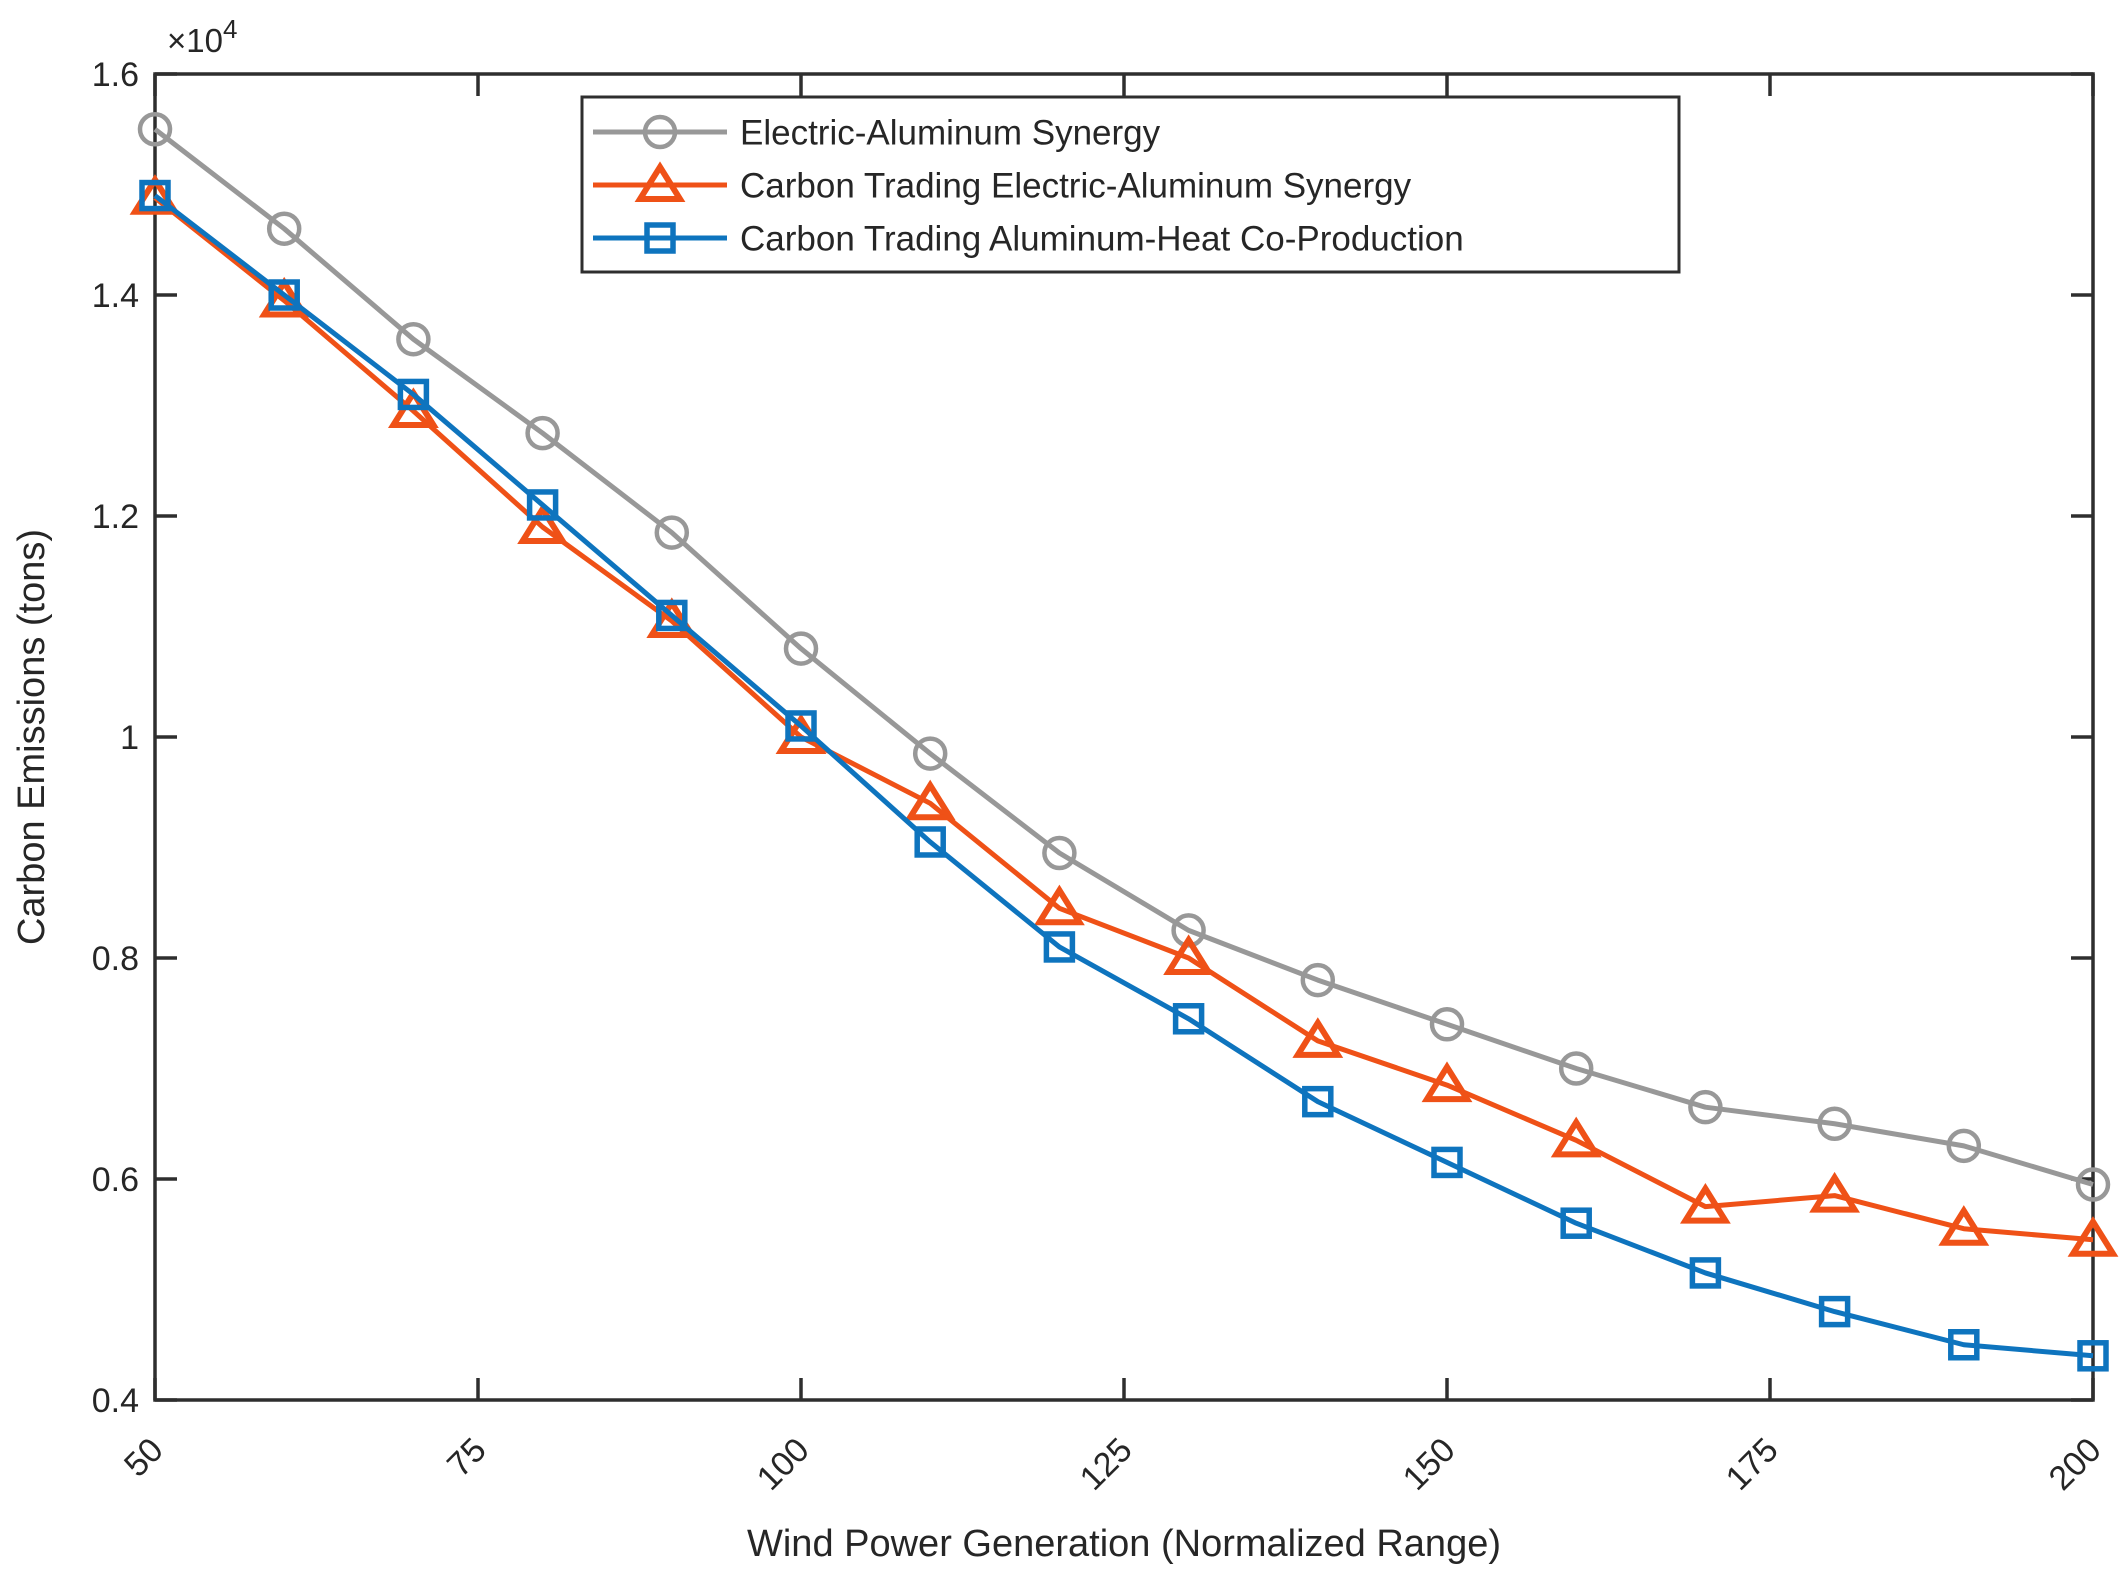  Describe the element at coordinates (115, 296) in the screenshot. I see `y-tick-label: 1.4` at that location.